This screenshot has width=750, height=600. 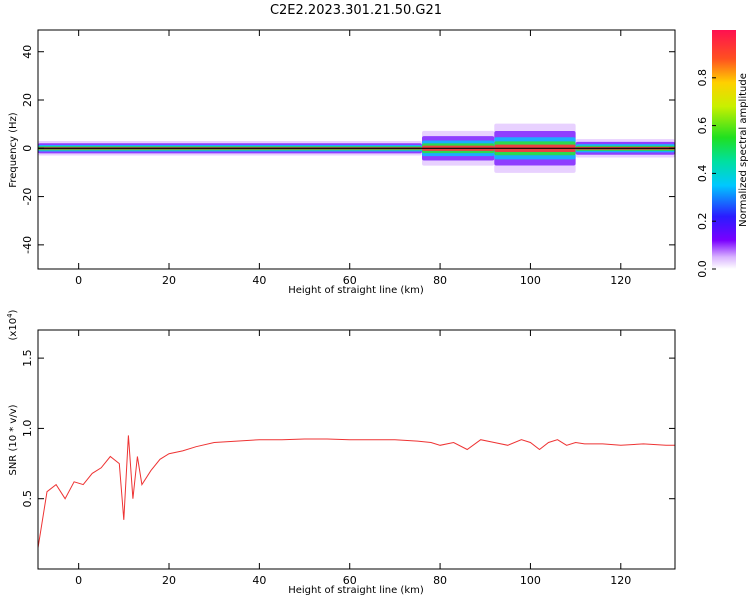 I want to click on y-tick-label: 1.5, so click(x=27, y=358).